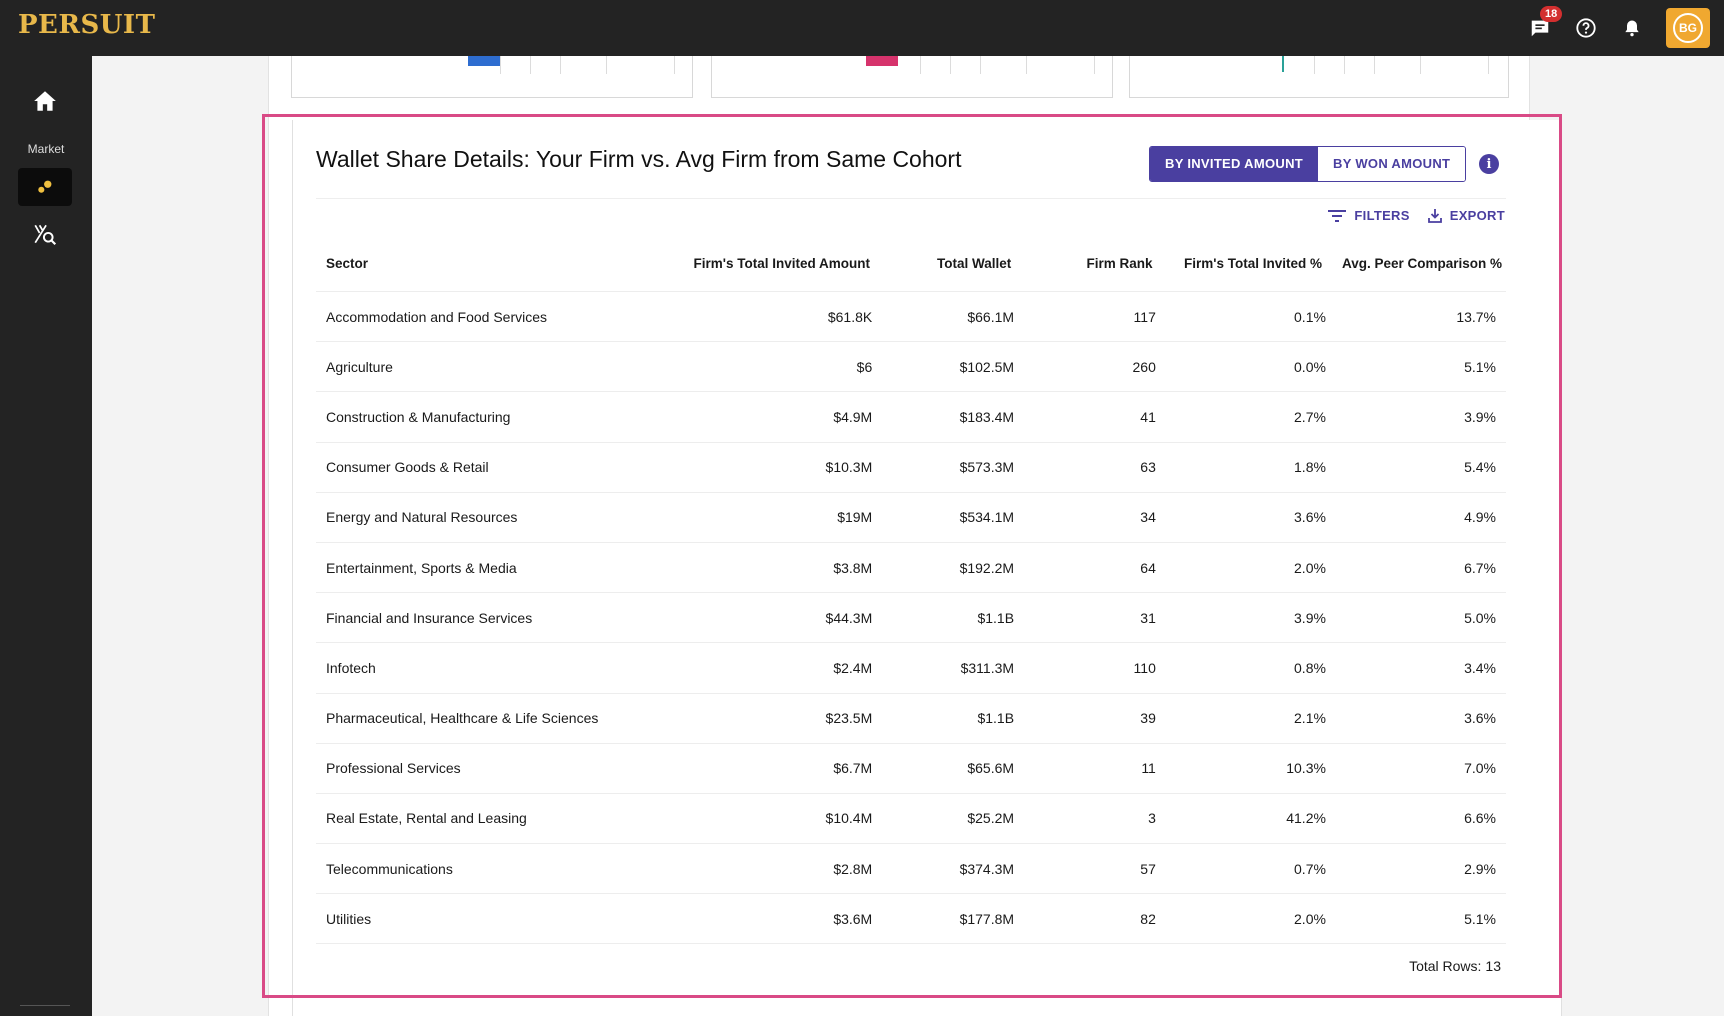  What do you see at coordinates (911, 869) in the screenshot?
I see `table-row: Telecommunications $2.8M $374.3M 57 0.7% 2.9%` at bounding box center [911, 869].